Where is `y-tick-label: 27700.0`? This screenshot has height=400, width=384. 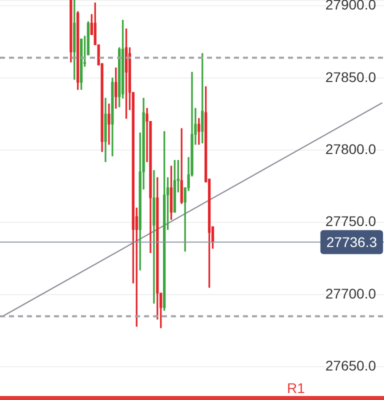 y-tick-label: 27700.0 is located at coordinates (350, 293).